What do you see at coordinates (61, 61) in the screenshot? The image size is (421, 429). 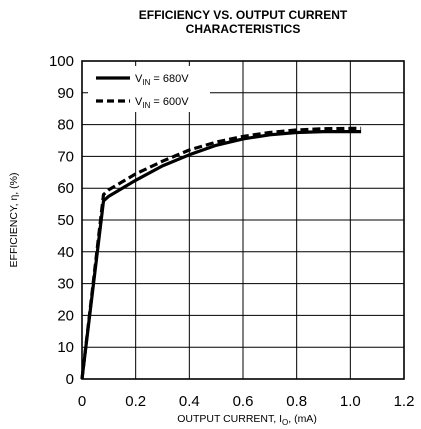 I see `y-tick-label: 100` at bounding box center [61, 61].